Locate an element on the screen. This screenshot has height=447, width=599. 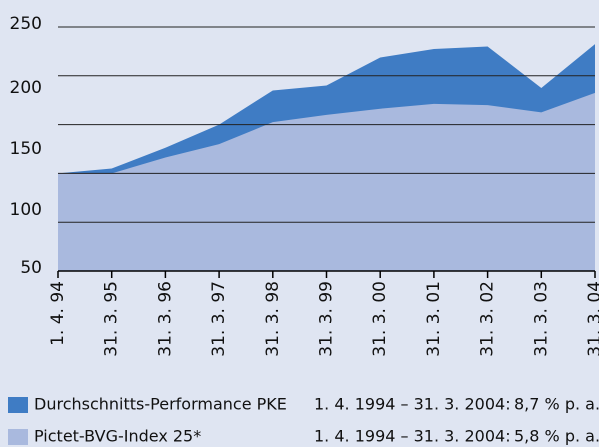
x-tick-label: 31. 3. 04 is located at coordinates (592, 319).